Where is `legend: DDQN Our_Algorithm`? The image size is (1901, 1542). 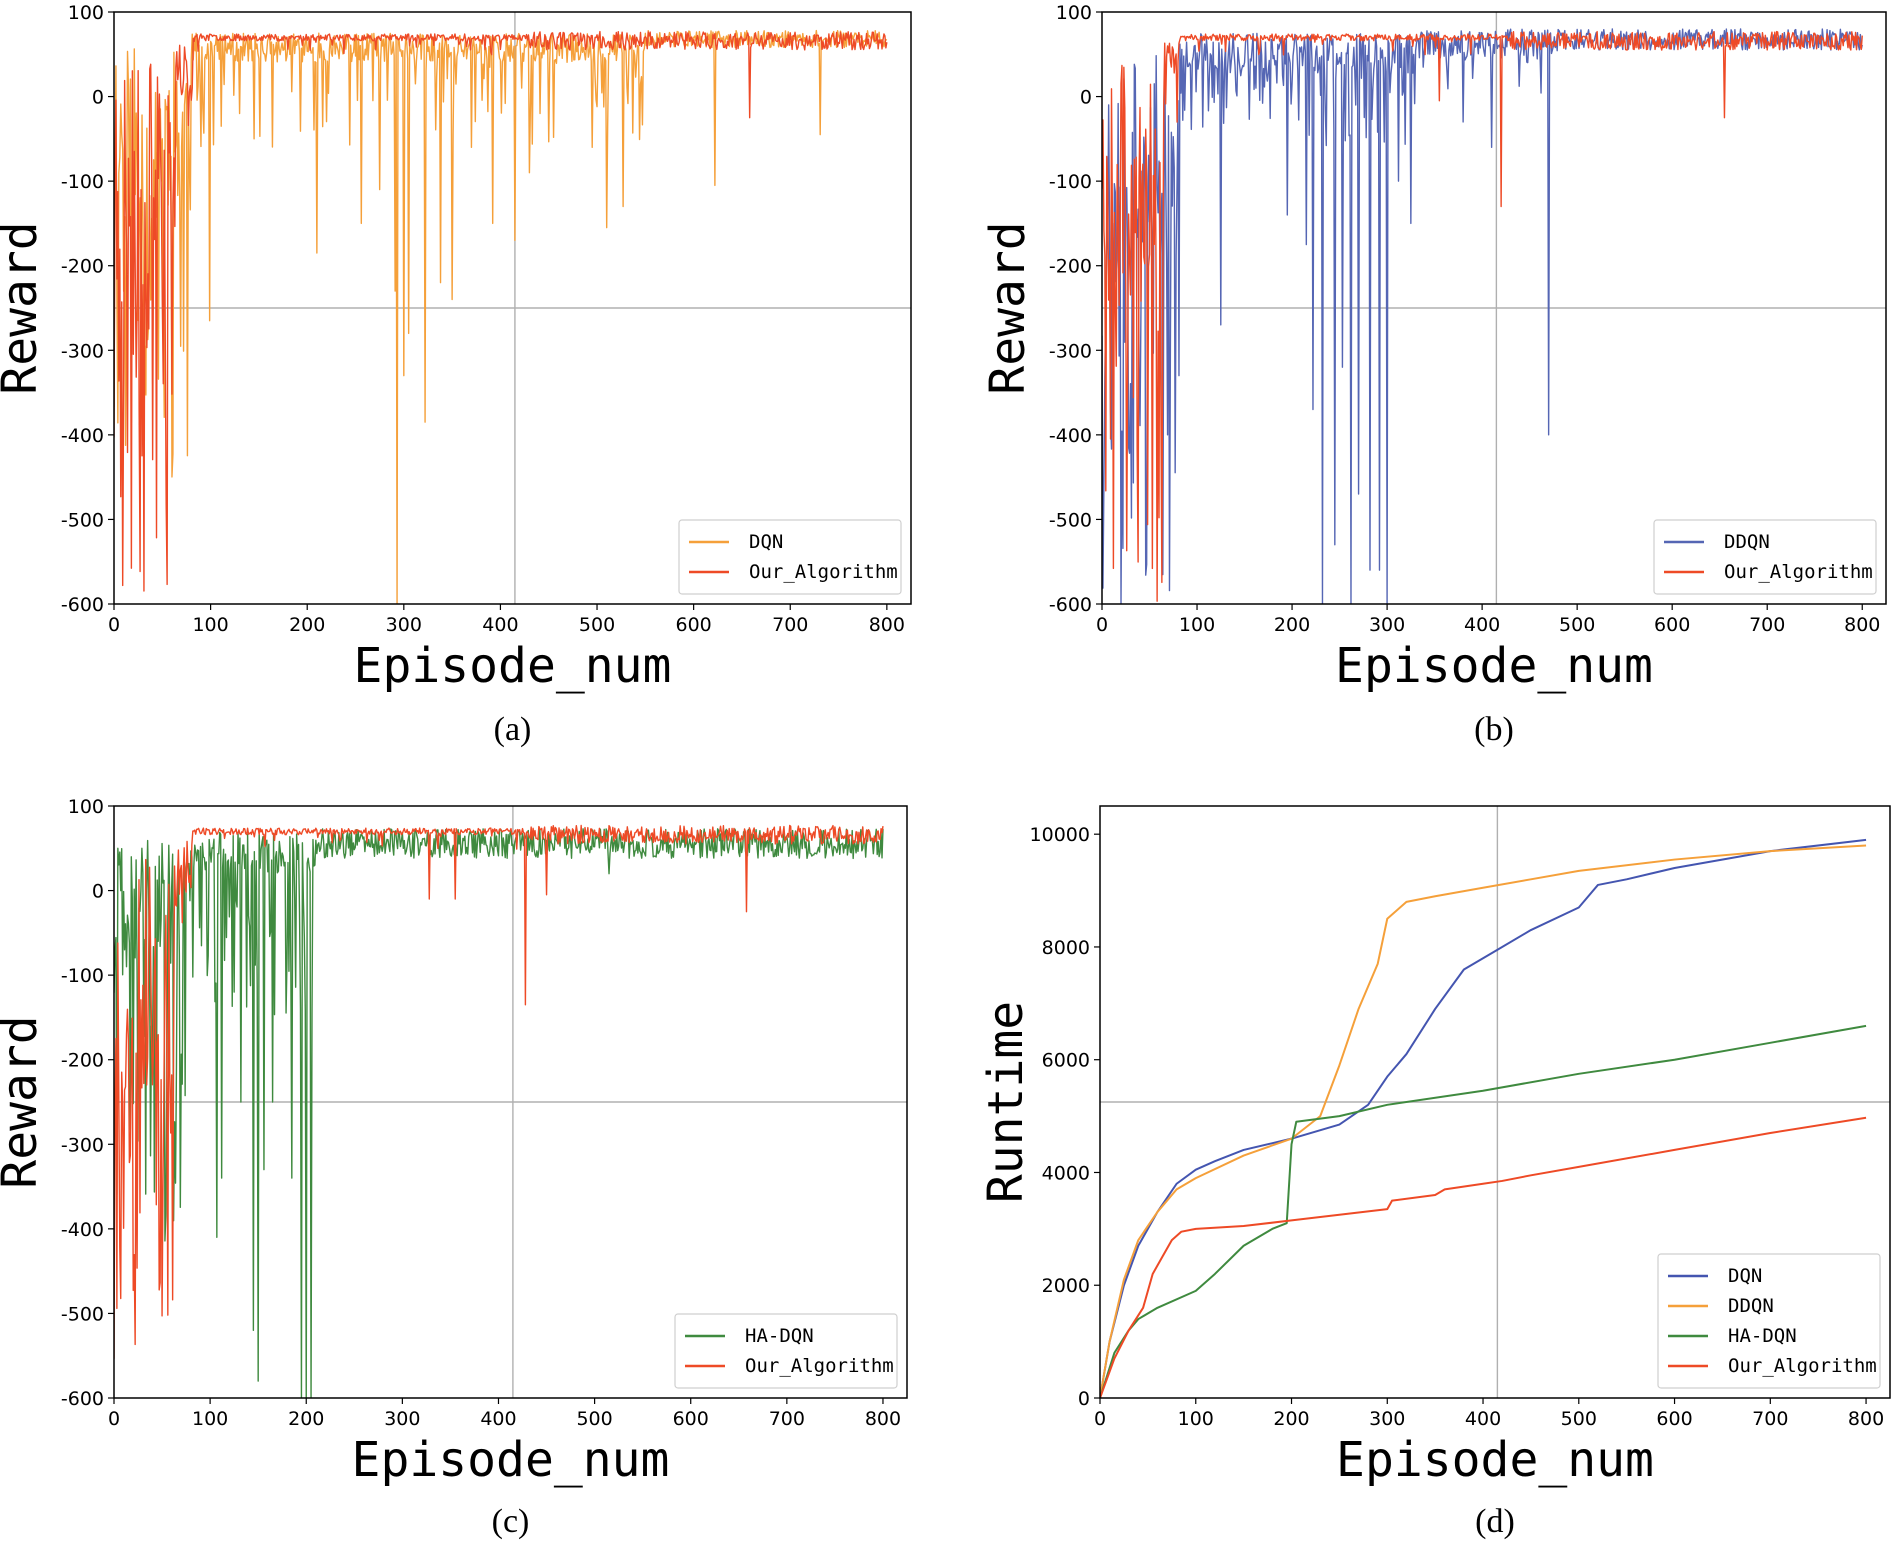 legend: DDQN Our_Algorithm is located at coordinates (1765, 557).